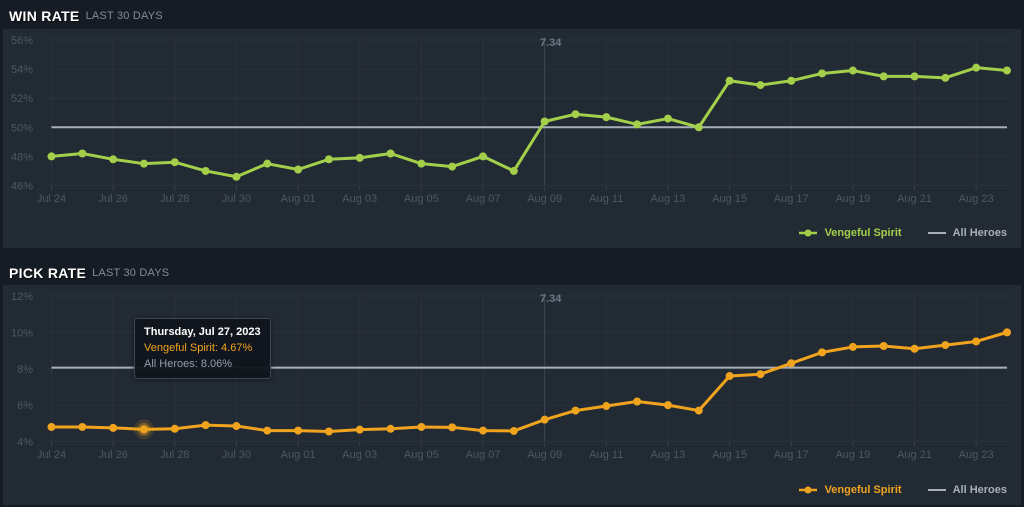 Image resolution: width=1024 pixels, height=507 pixels. I want to click on y-axis-label: 10%, so click(22, 333).